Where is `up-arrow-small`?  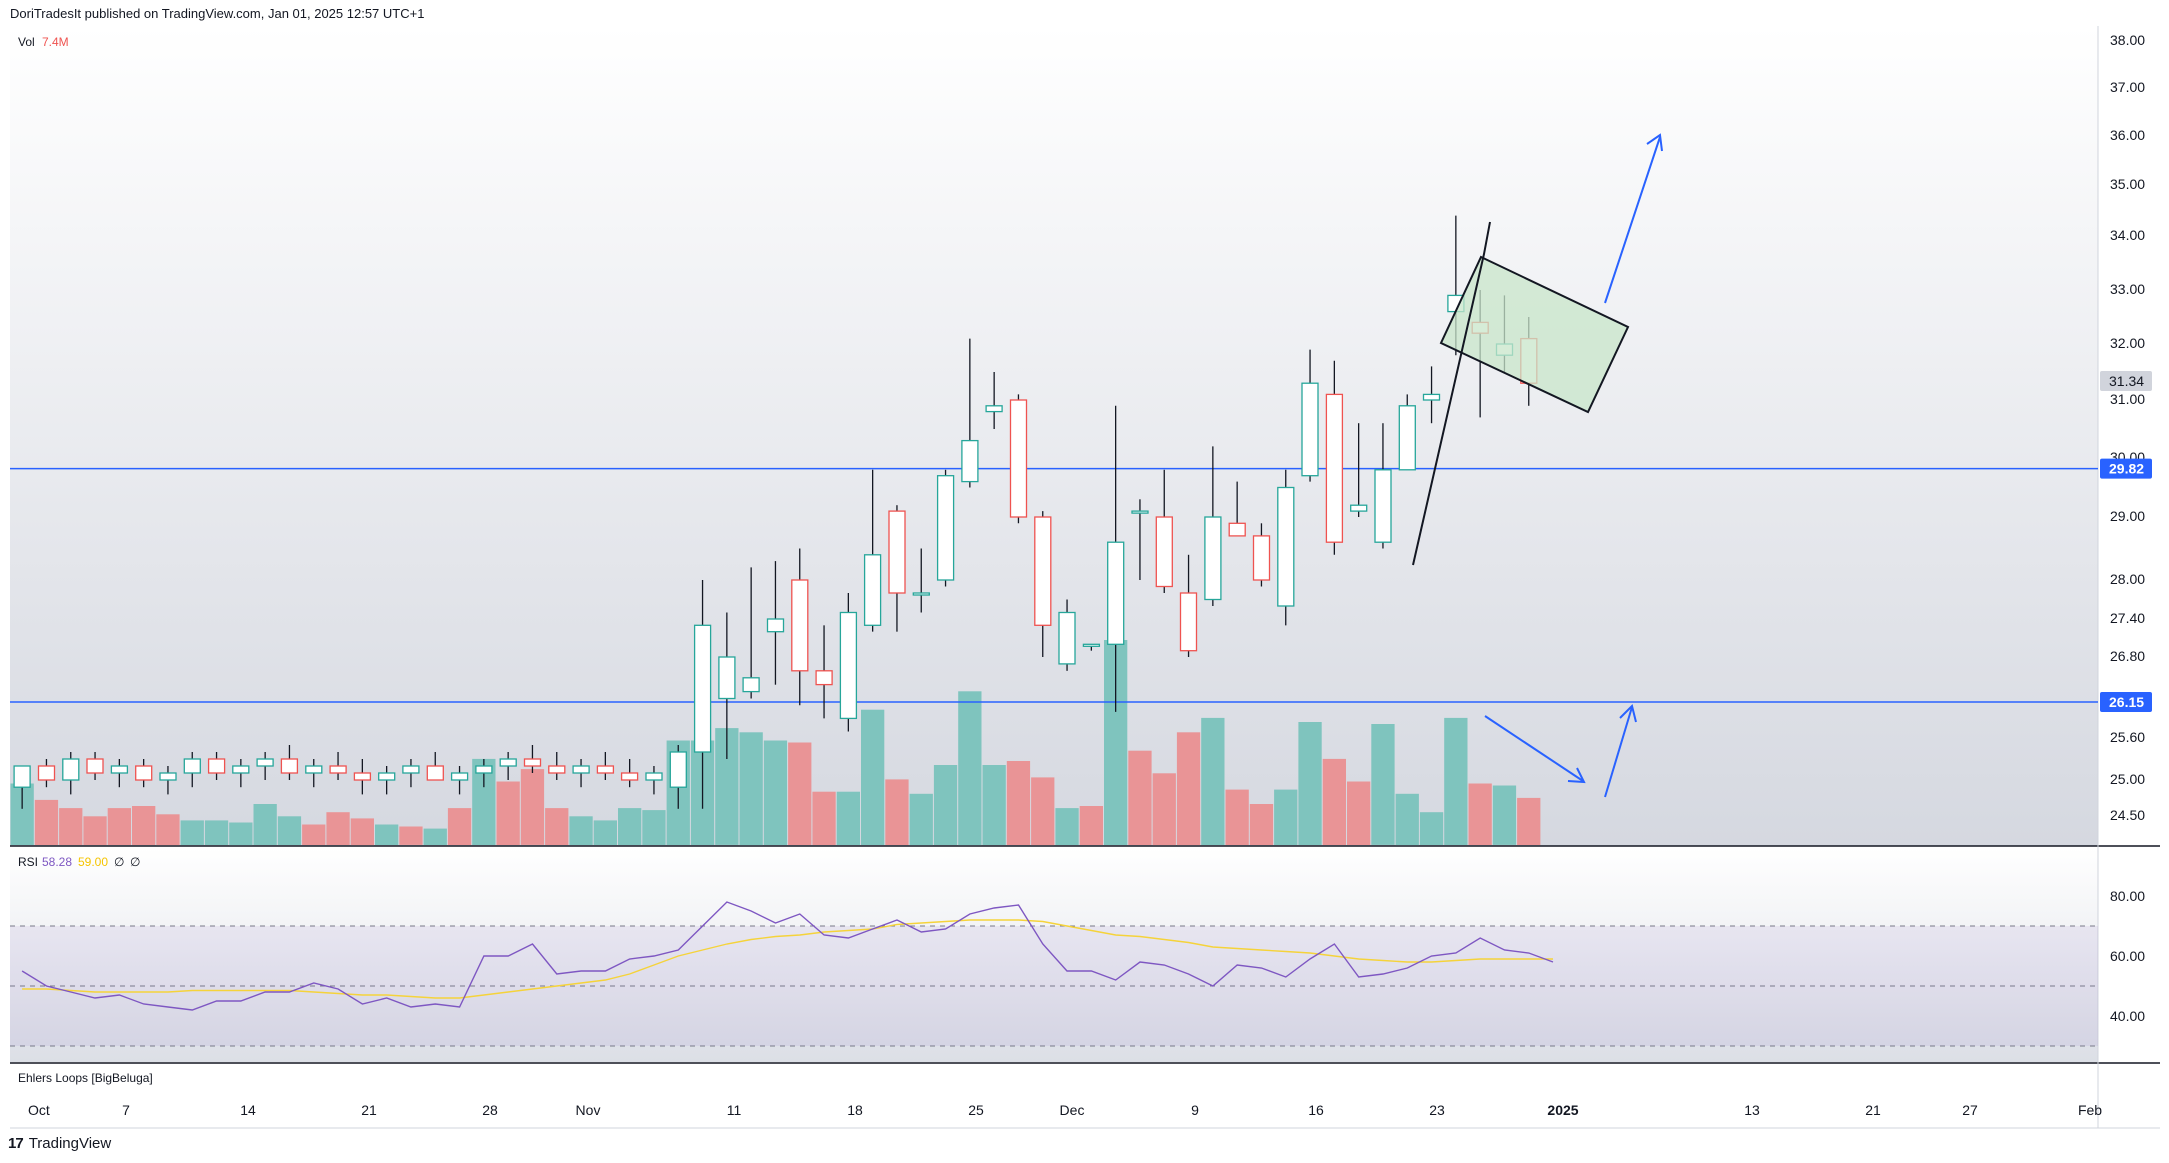
up-arrow-small is located at coordinates (1618, 752).